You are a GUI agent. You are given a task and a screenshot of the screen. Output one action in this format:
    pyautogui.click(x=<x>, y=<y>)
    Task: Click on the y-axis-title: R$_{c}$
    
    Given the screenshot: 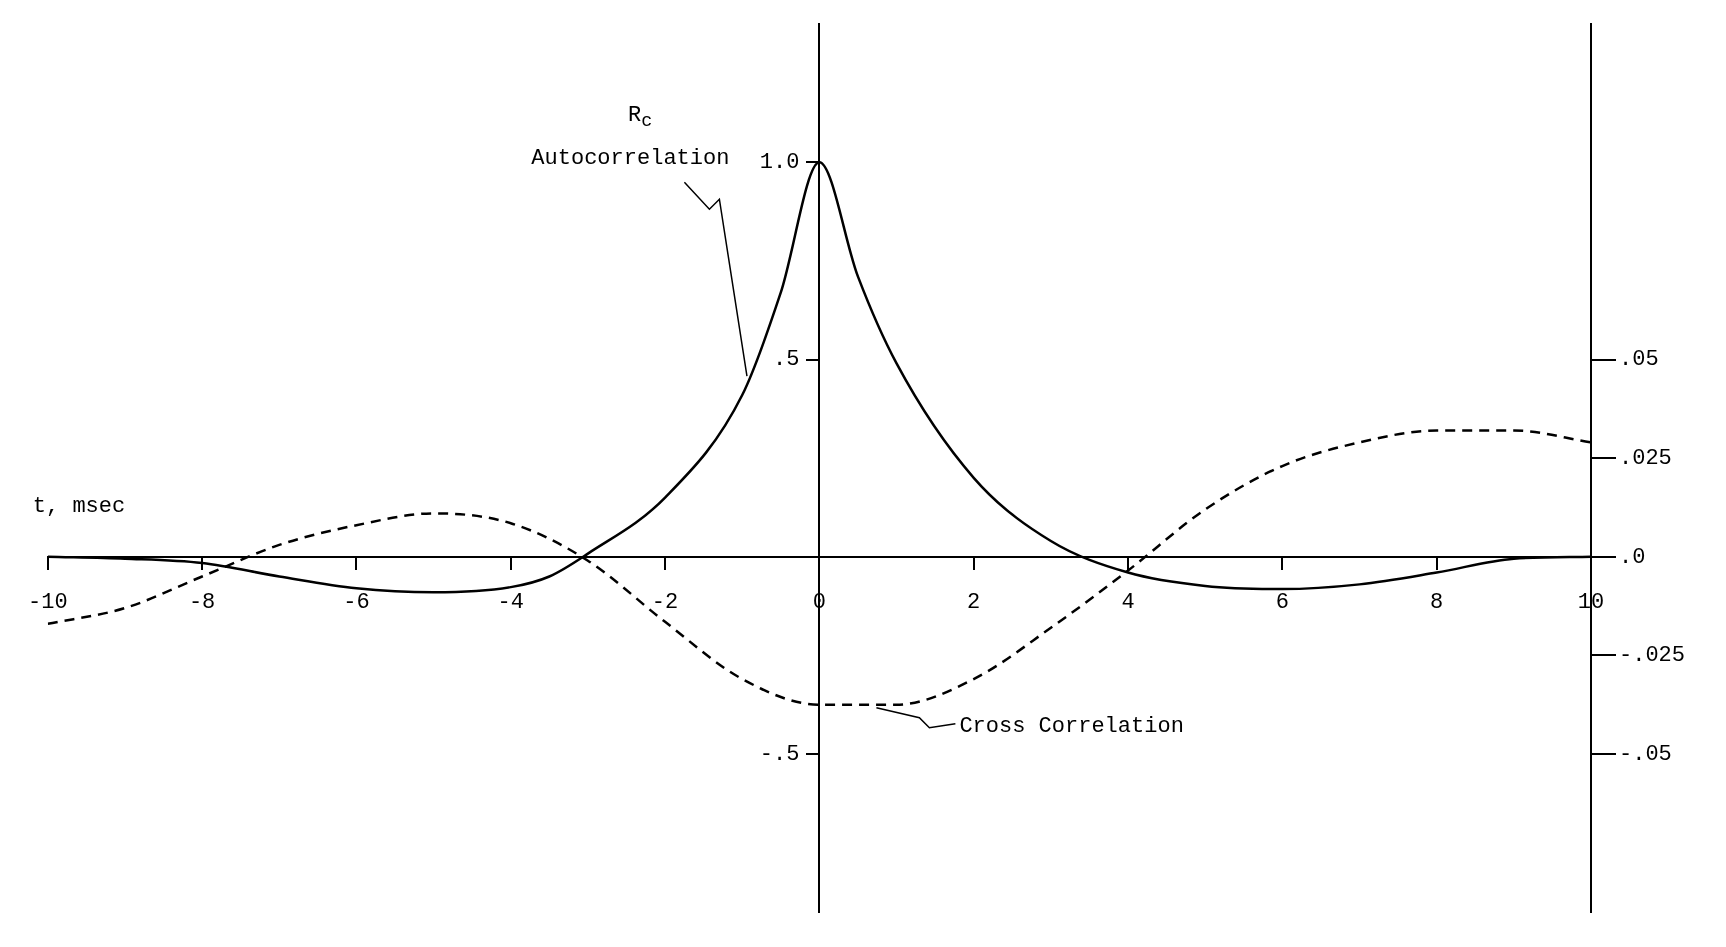 What is the action you would take?
    pyautogui.click(x=640, y=118)
    